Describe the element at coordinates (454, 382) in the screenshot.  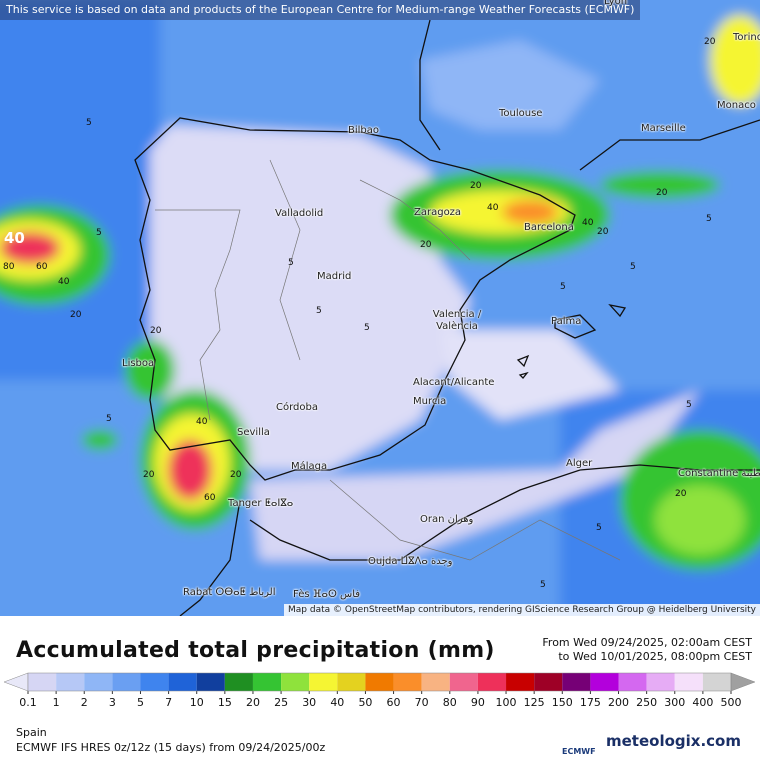
I see `city-label: Alacant/Alicante` at that location.